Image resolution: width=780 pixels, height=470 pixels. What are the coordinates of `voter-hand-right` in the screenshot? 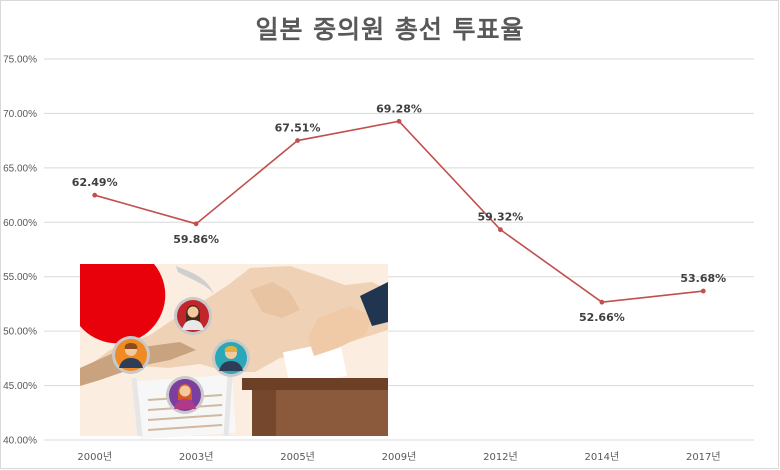 It's located at (340, 331).